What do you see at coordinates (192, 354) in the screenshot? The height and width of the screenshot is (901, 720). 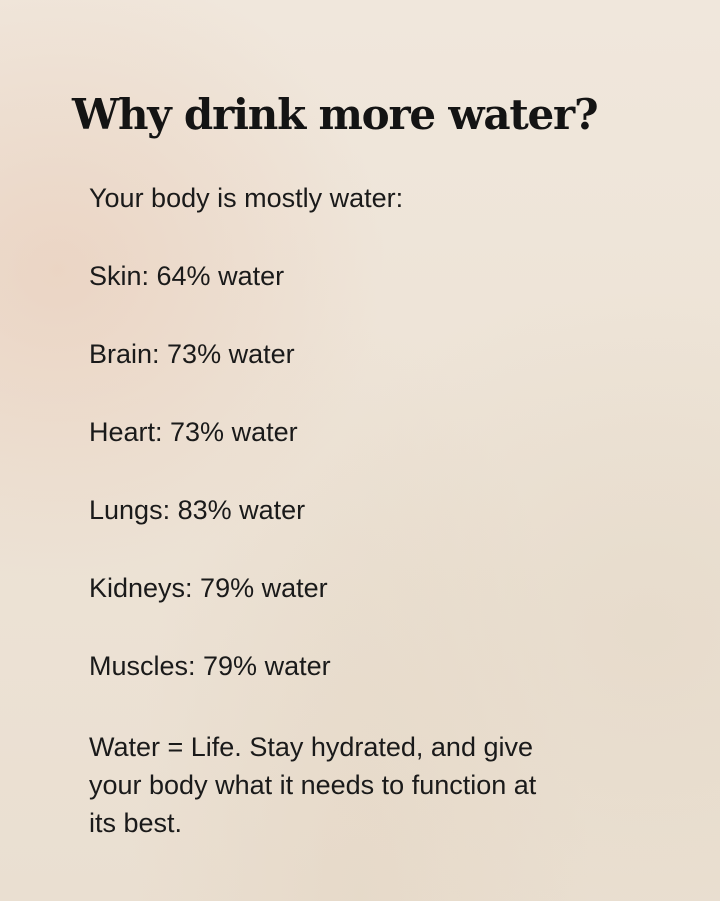 I see `organ-brain: Brain: 73% water` at bounding box center [192, 354].